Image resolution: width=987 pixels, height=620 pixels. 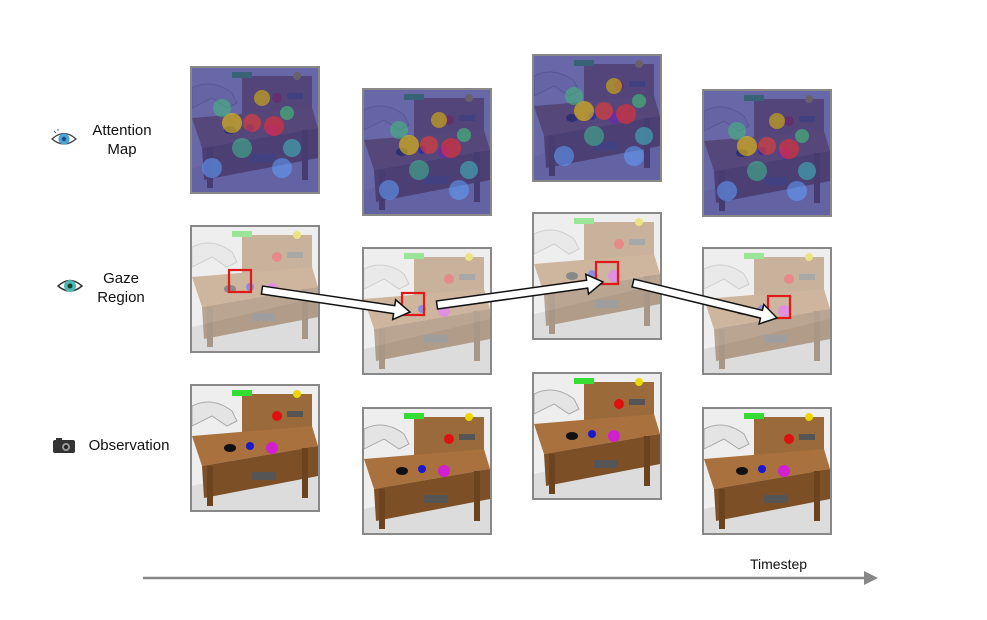 I want to click on timestep-label: Timestep, so click(x=779, y=564).